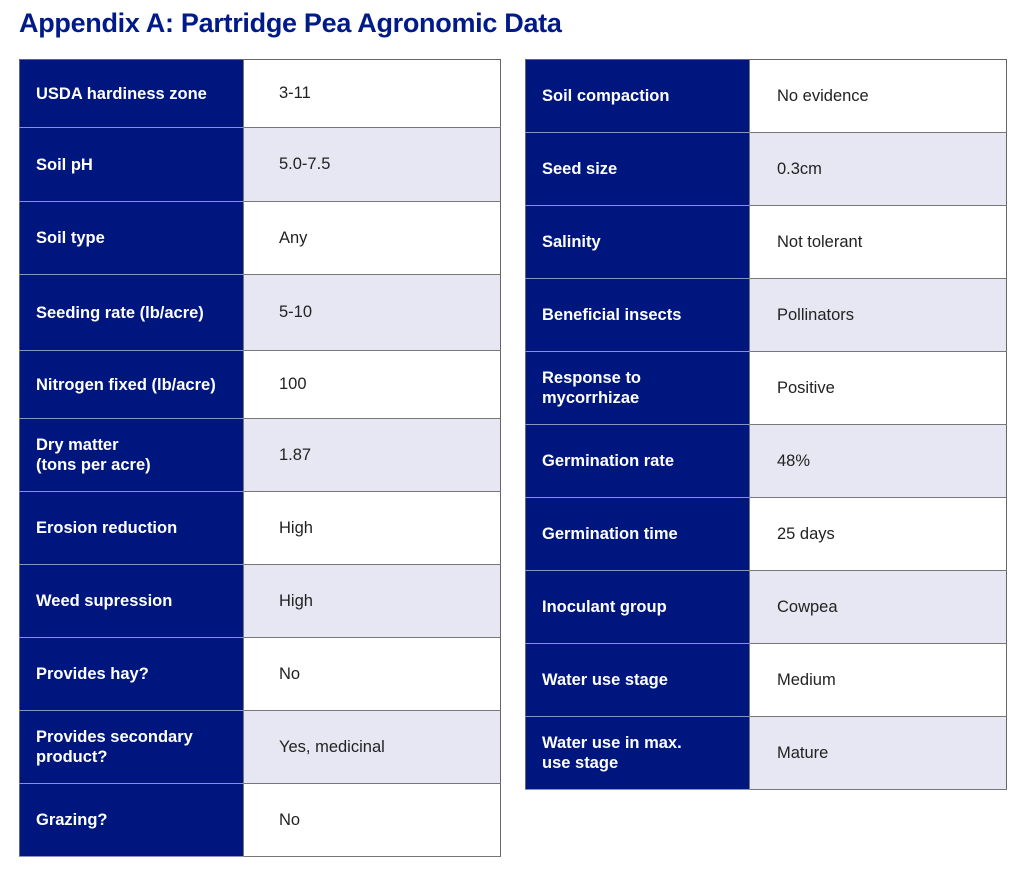 The height and width of the screenshot is (879, 1030). I want to click on row-value: Mature, so click(878, 753).